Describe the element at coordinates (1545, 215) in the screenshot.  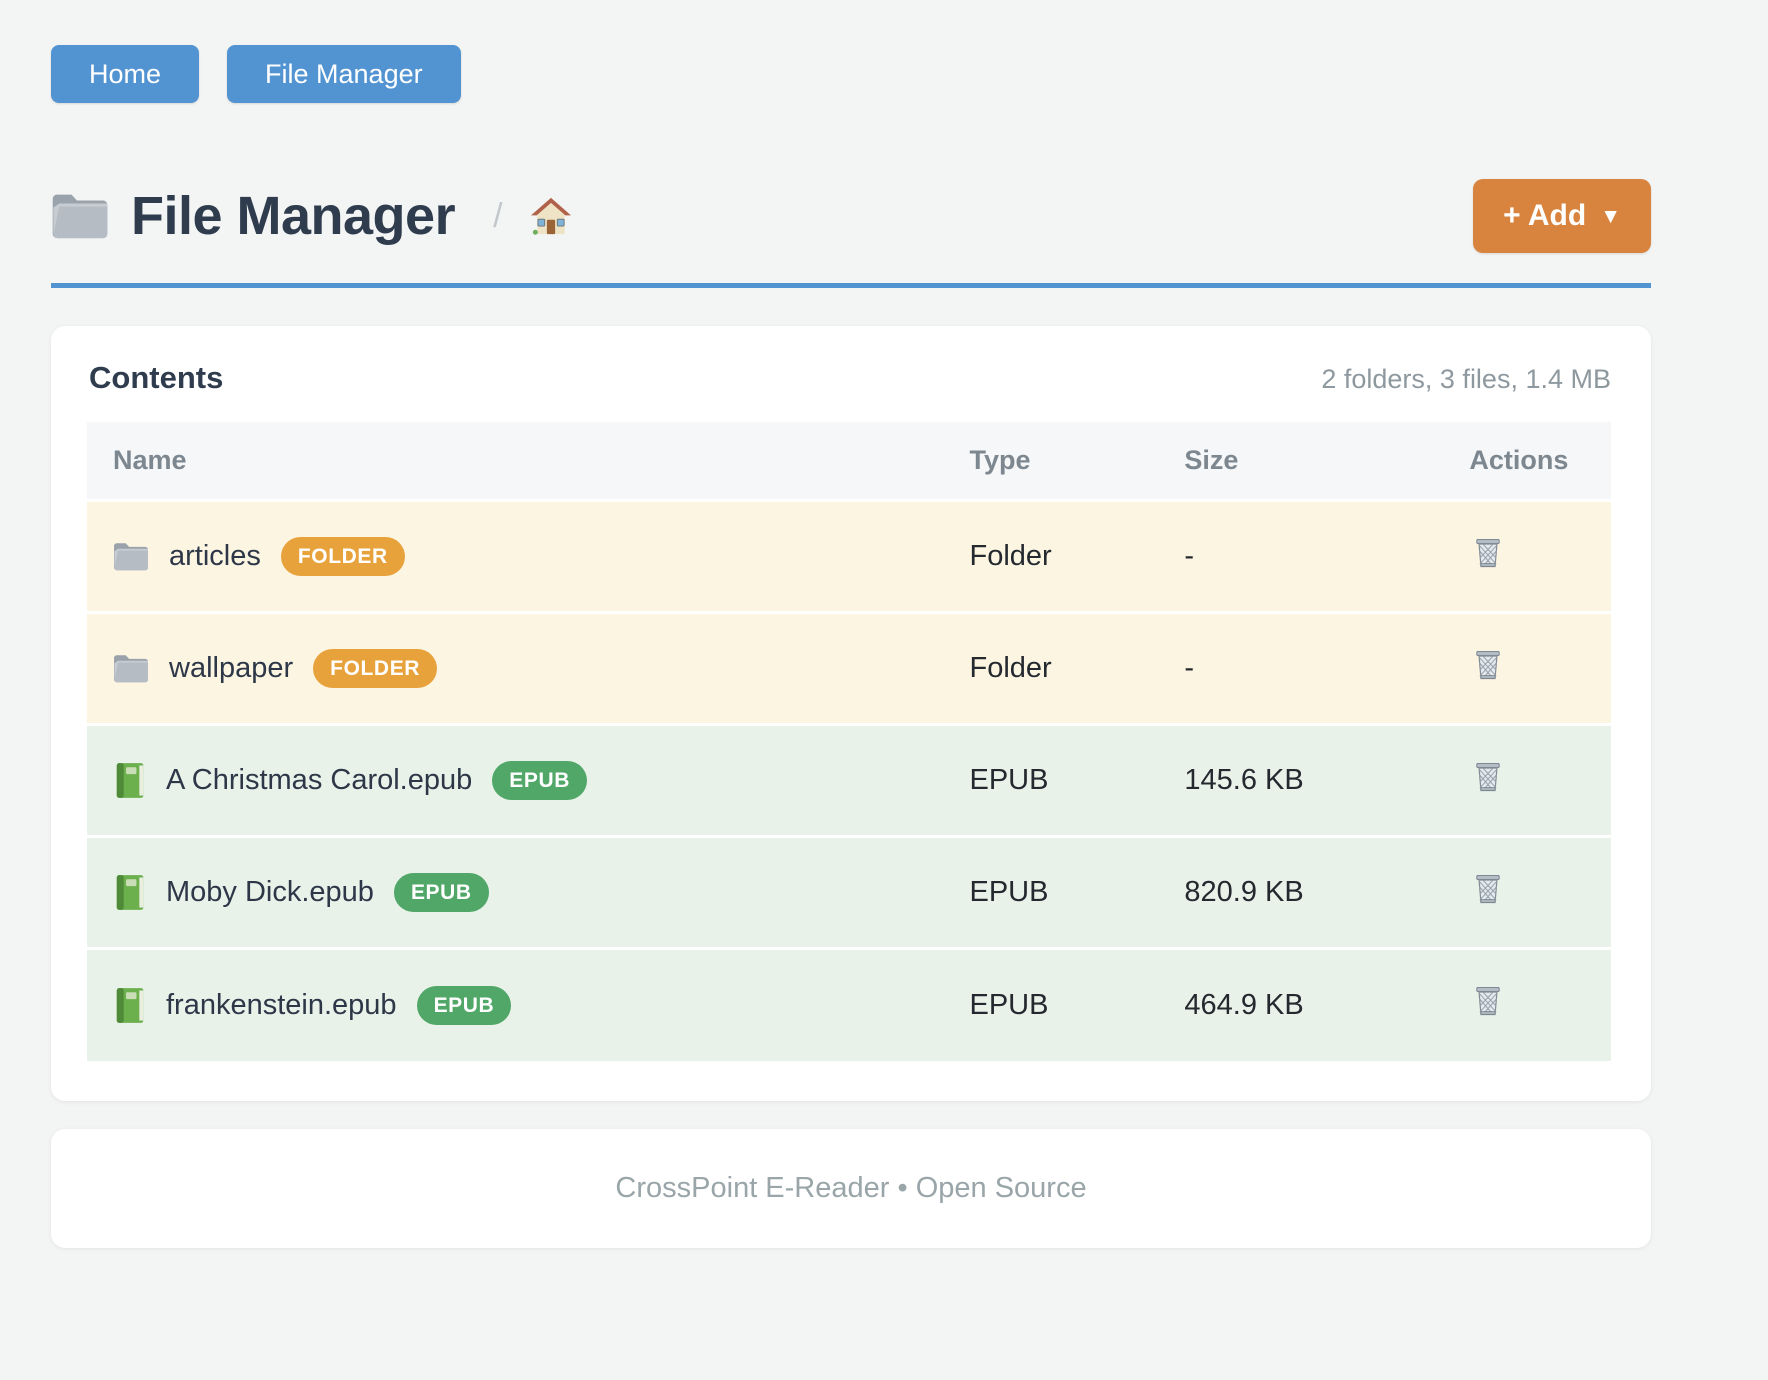
I see `add-button-label: + Add` at that location.